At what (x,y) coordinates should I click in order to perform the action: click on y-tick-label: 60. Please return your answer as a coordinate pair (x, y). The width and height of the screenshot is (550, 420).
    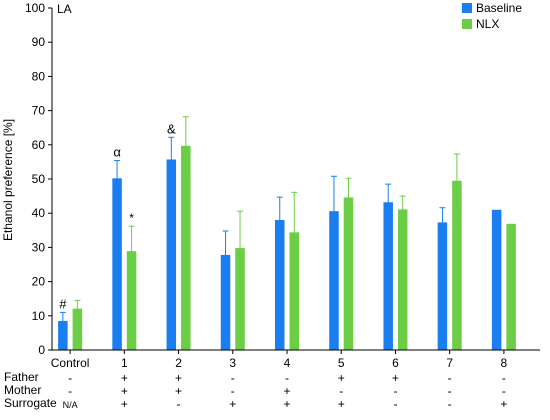
    Looking at the image, I should click on (39, 145).